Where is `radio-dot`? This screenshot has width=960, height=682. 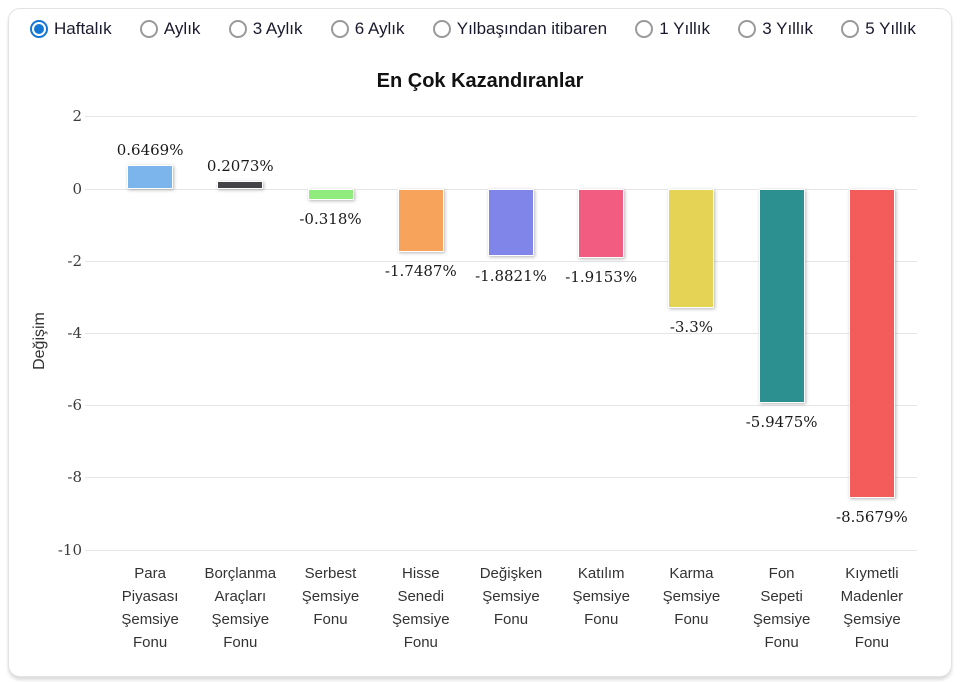 radio-dot is located at coordinates (39, 29).